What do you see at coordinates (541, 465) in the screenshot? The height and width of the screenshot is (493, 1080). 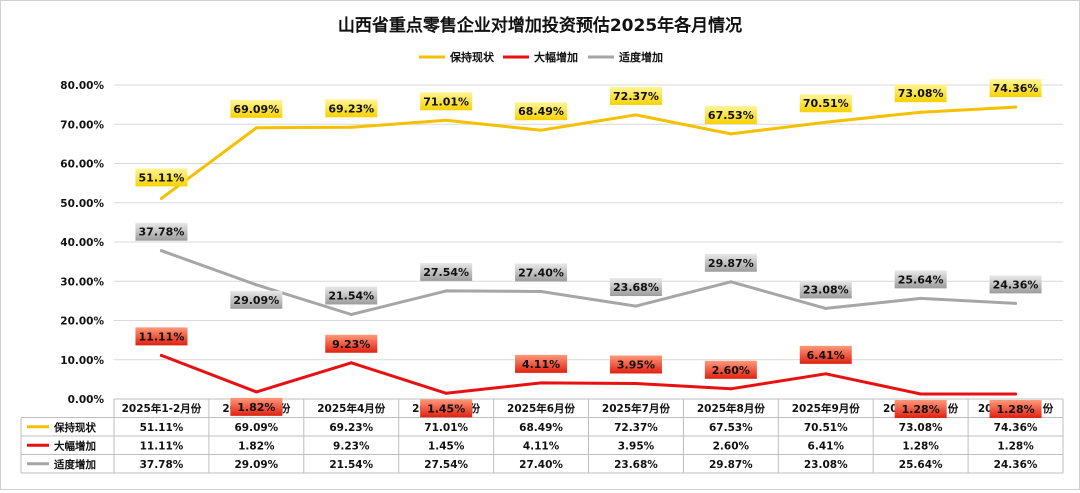 I see `table-cell: 27.40%` at bounding box center [541, 465].